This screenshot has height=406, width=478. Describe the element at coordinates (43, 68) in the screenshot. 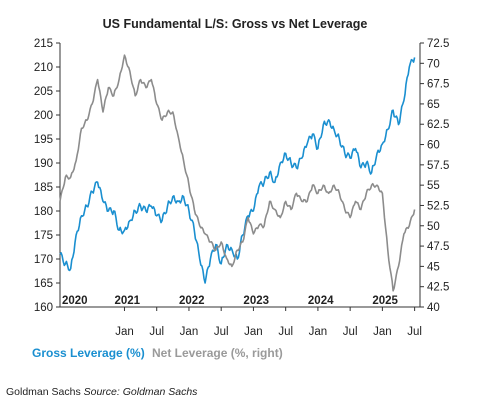

I see `left-tick-label: 210` at that location.